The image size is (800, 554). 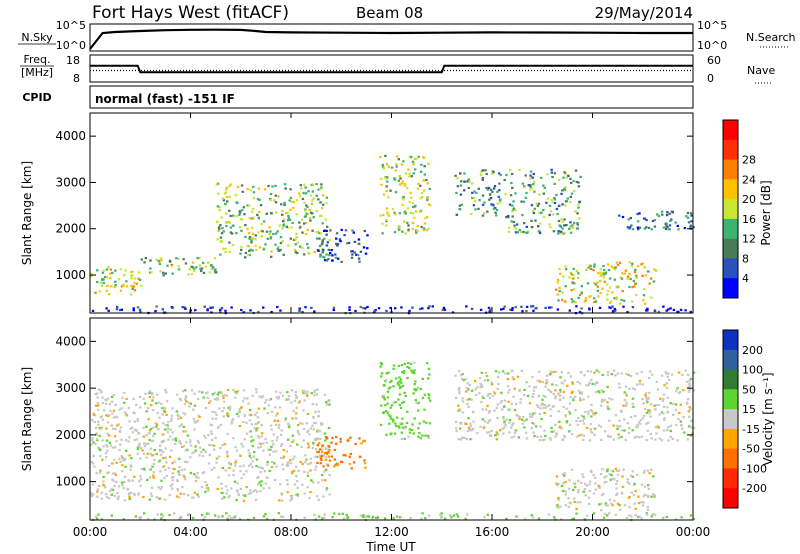 What do you see at coordinates (179, 267) in the screenshot?
I see `echo-region` at bounding box center [179, 267].